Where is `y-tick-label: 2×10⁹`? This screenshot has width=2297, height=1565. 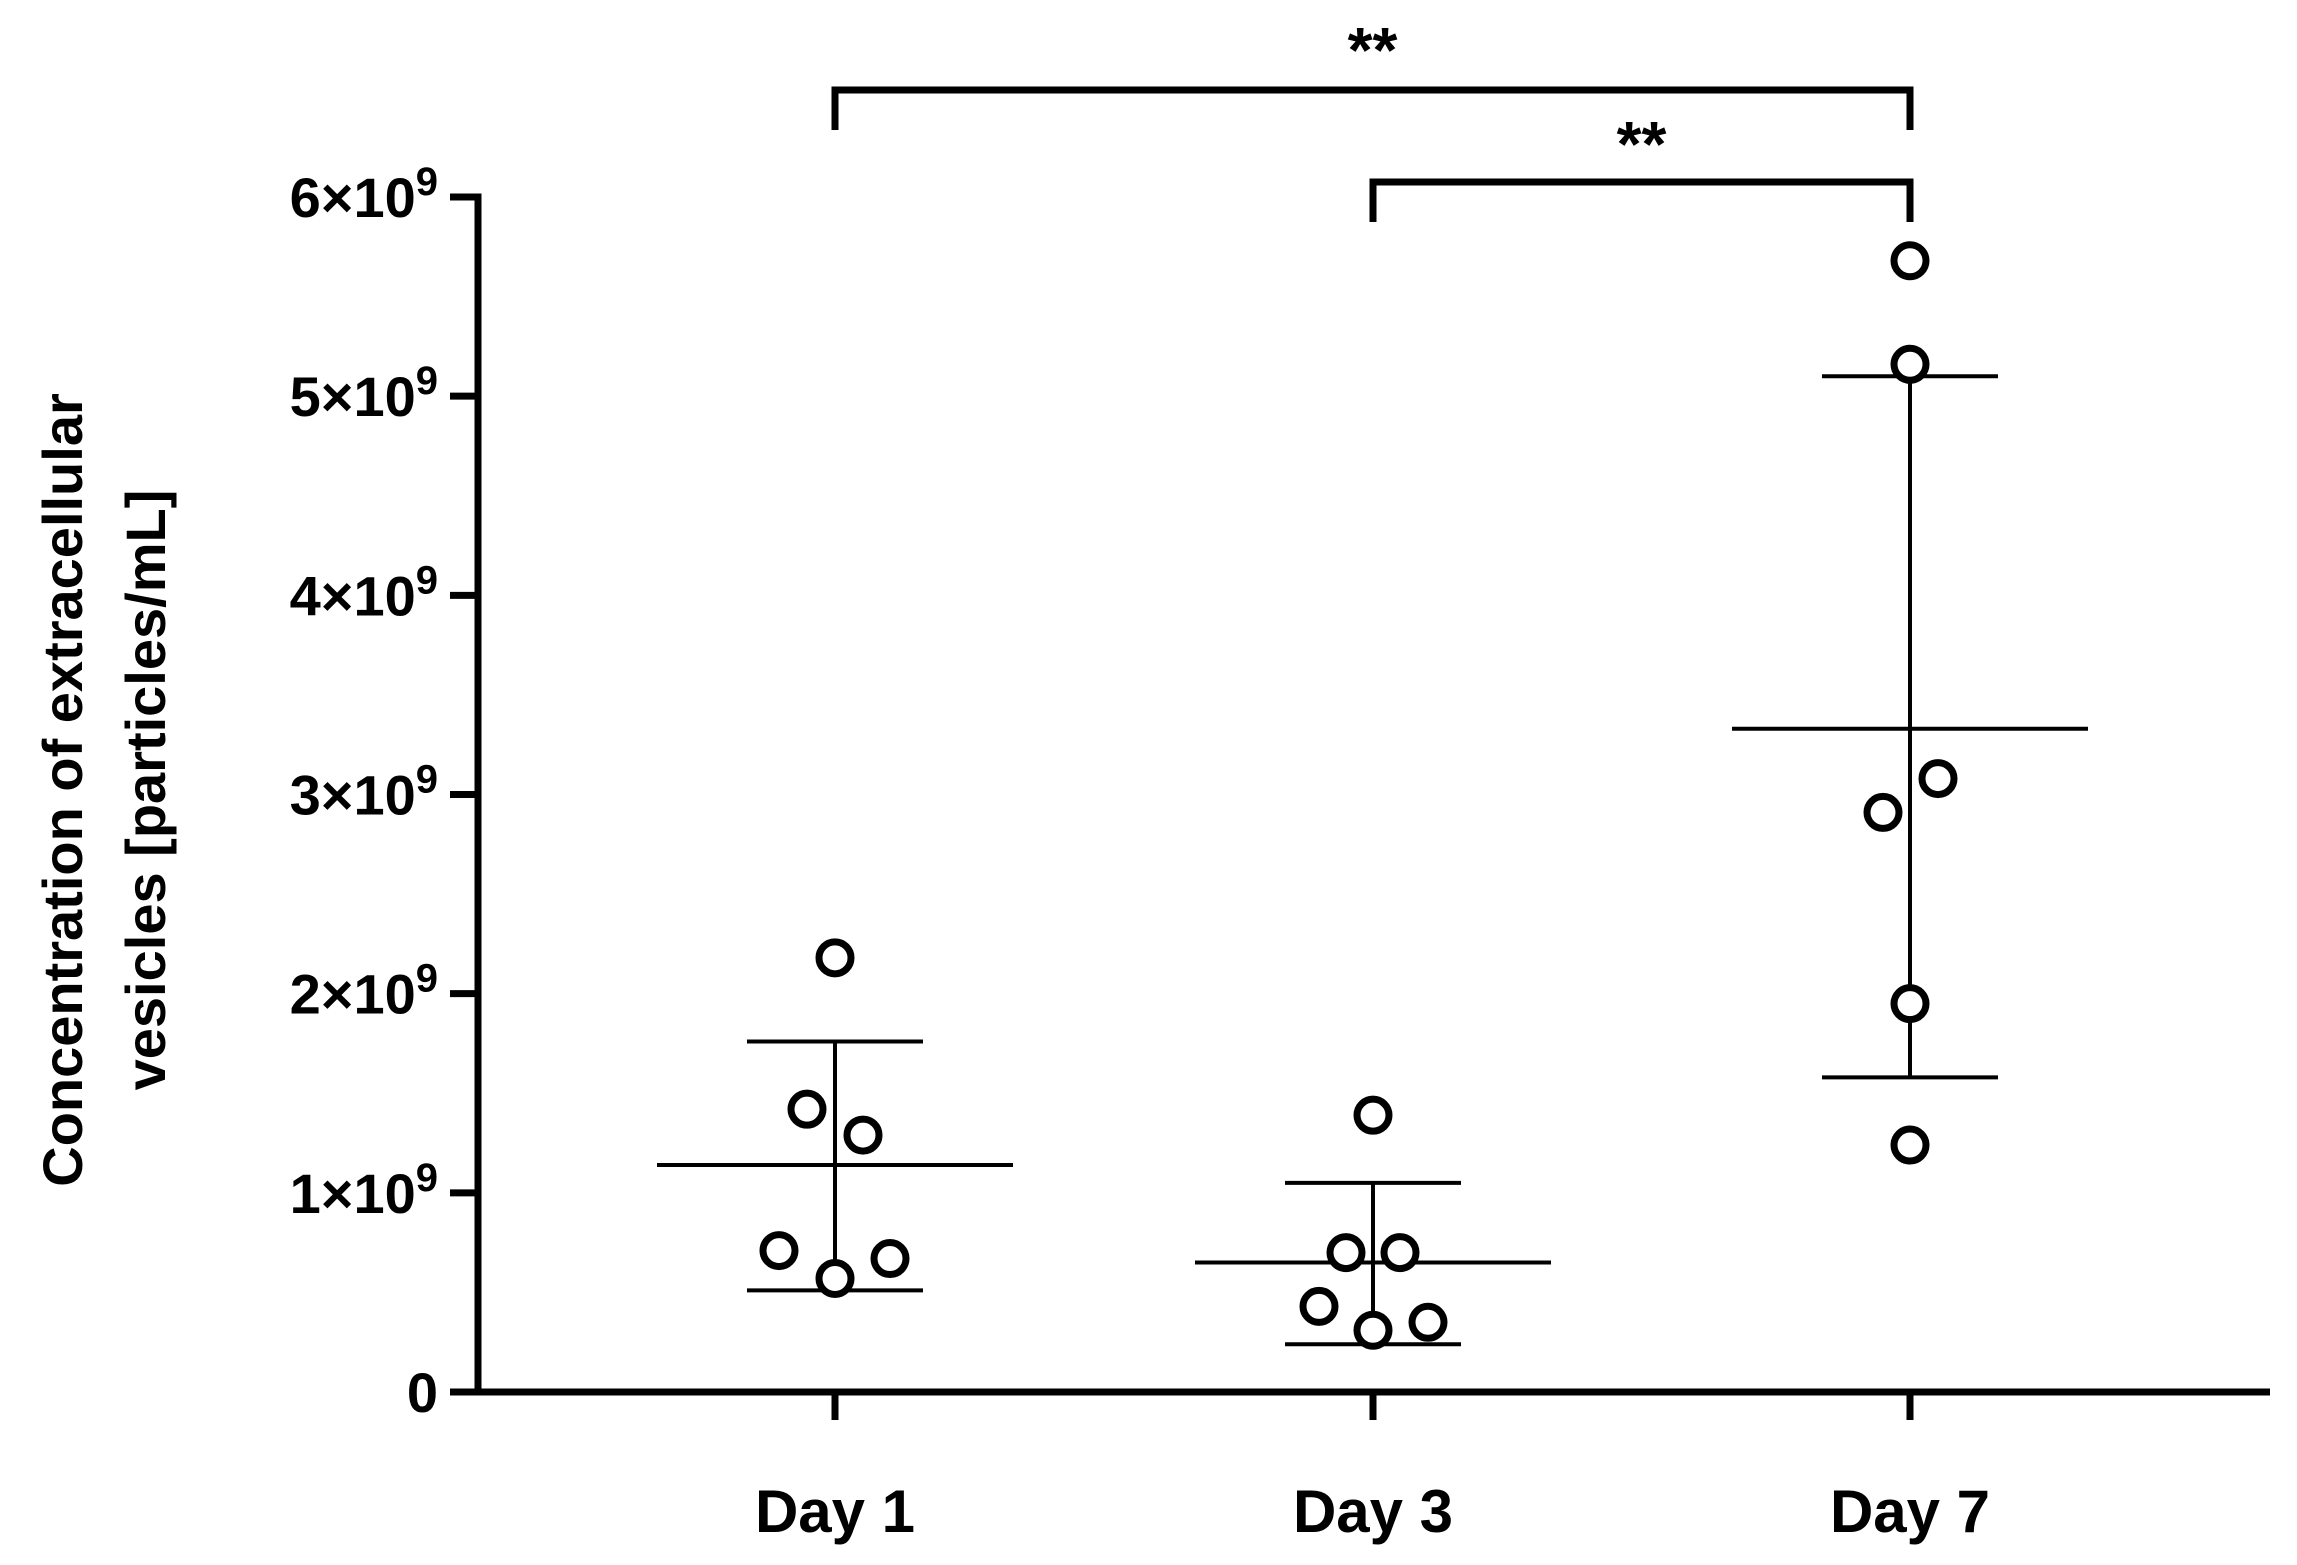
y-tick-label: 2×10⁹ is located at coordinates (364, 991).